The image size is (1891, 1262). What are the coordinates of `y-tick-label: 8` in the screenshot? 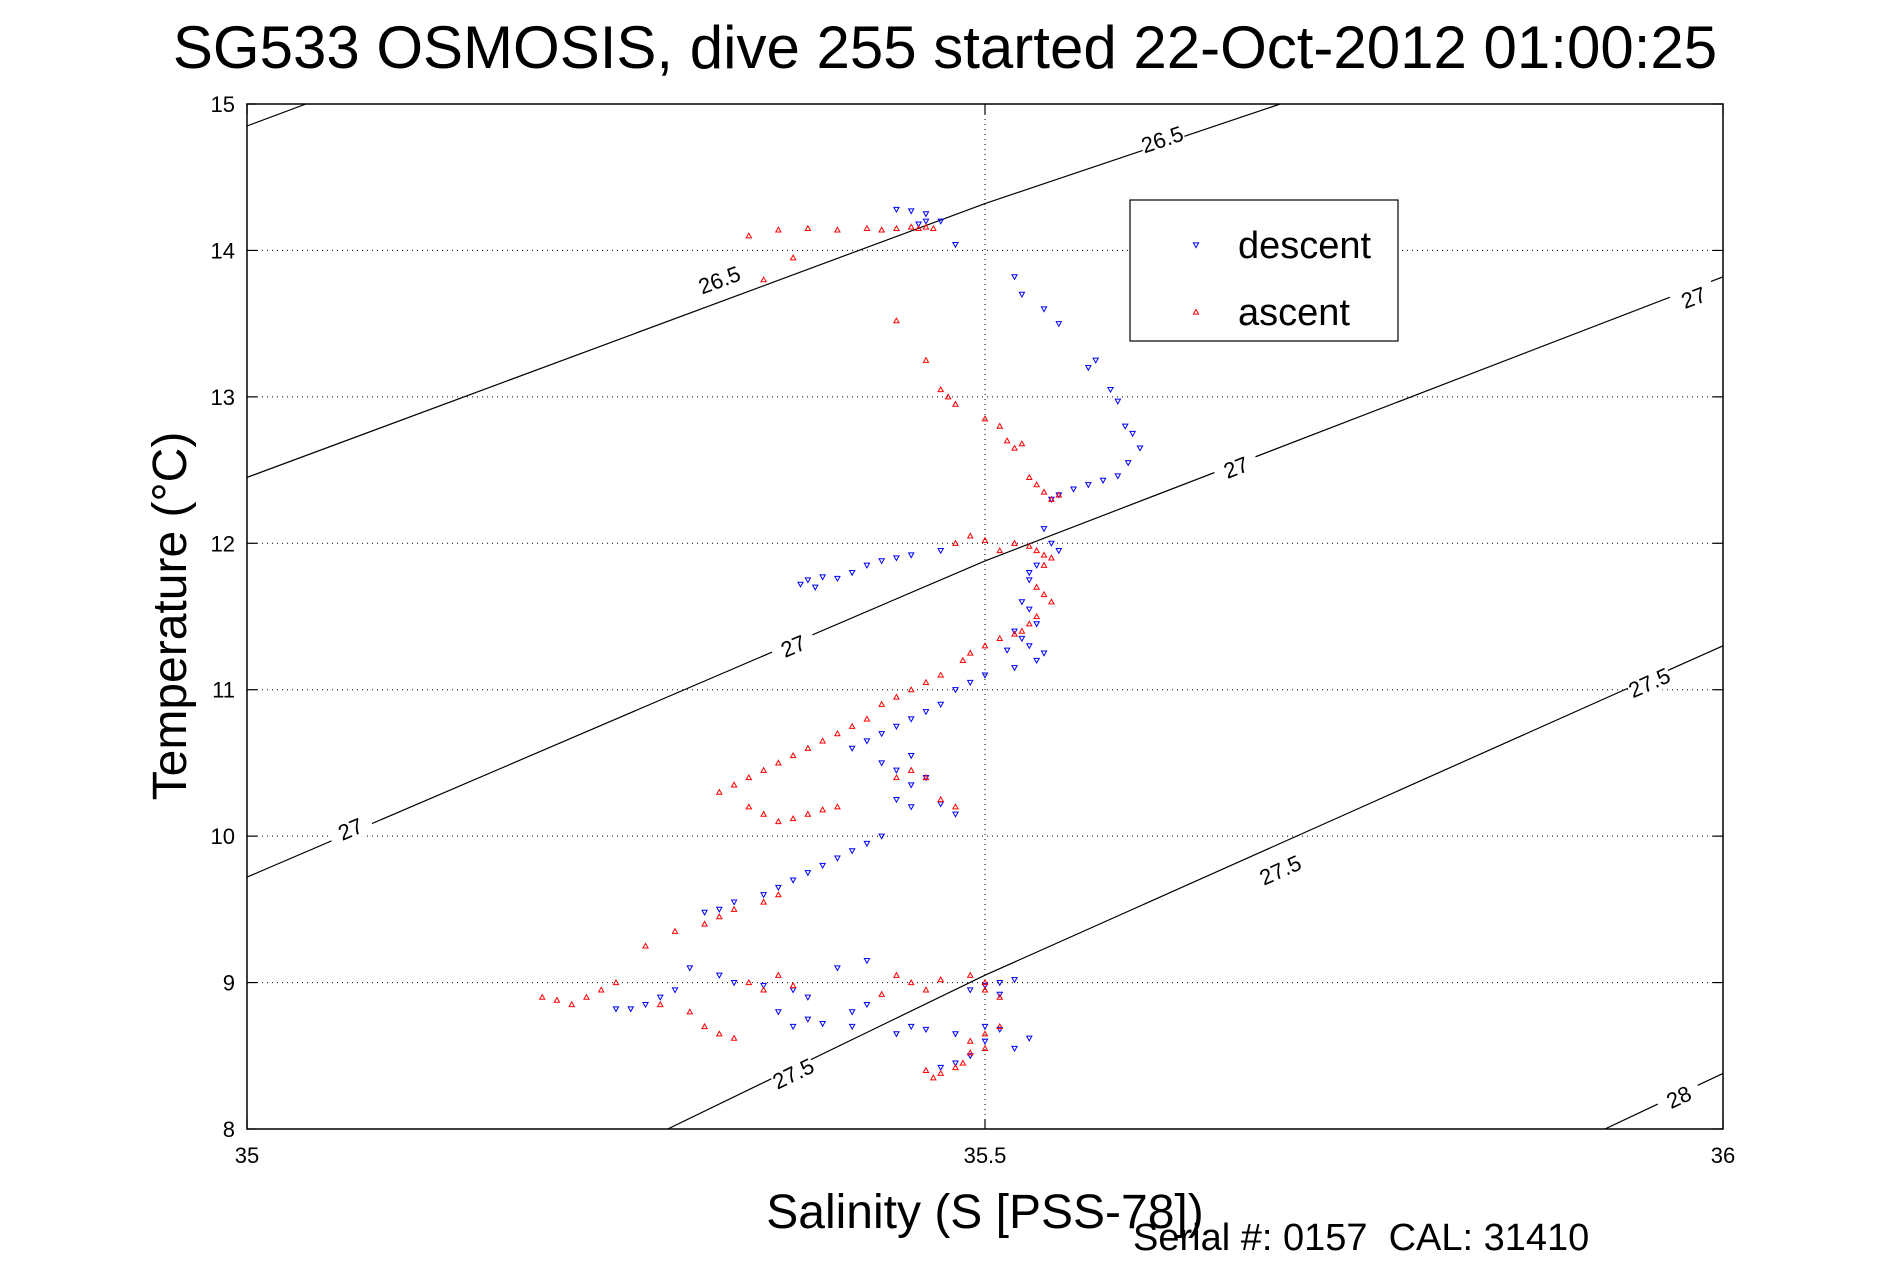 It's located at (229, 1129).